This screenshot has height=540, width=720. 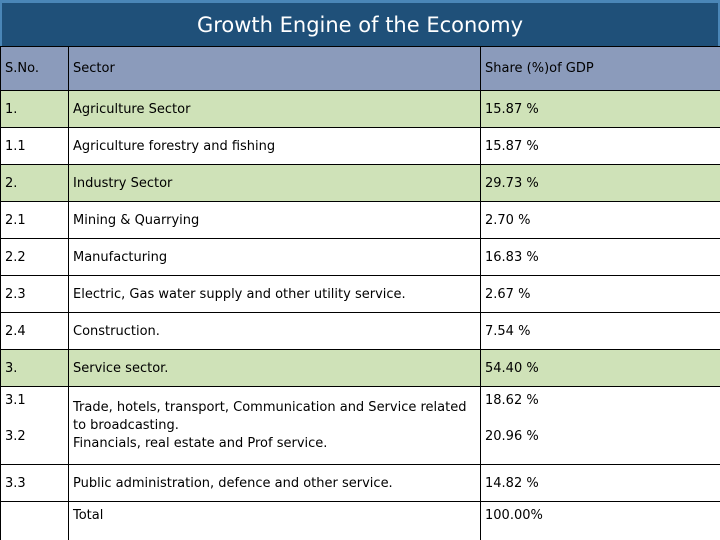 What do you see at coordinates (360, 25) in the screenshot?
I see `slide-title: Growth Engine of the Economy` at bounding box center [360, 25].